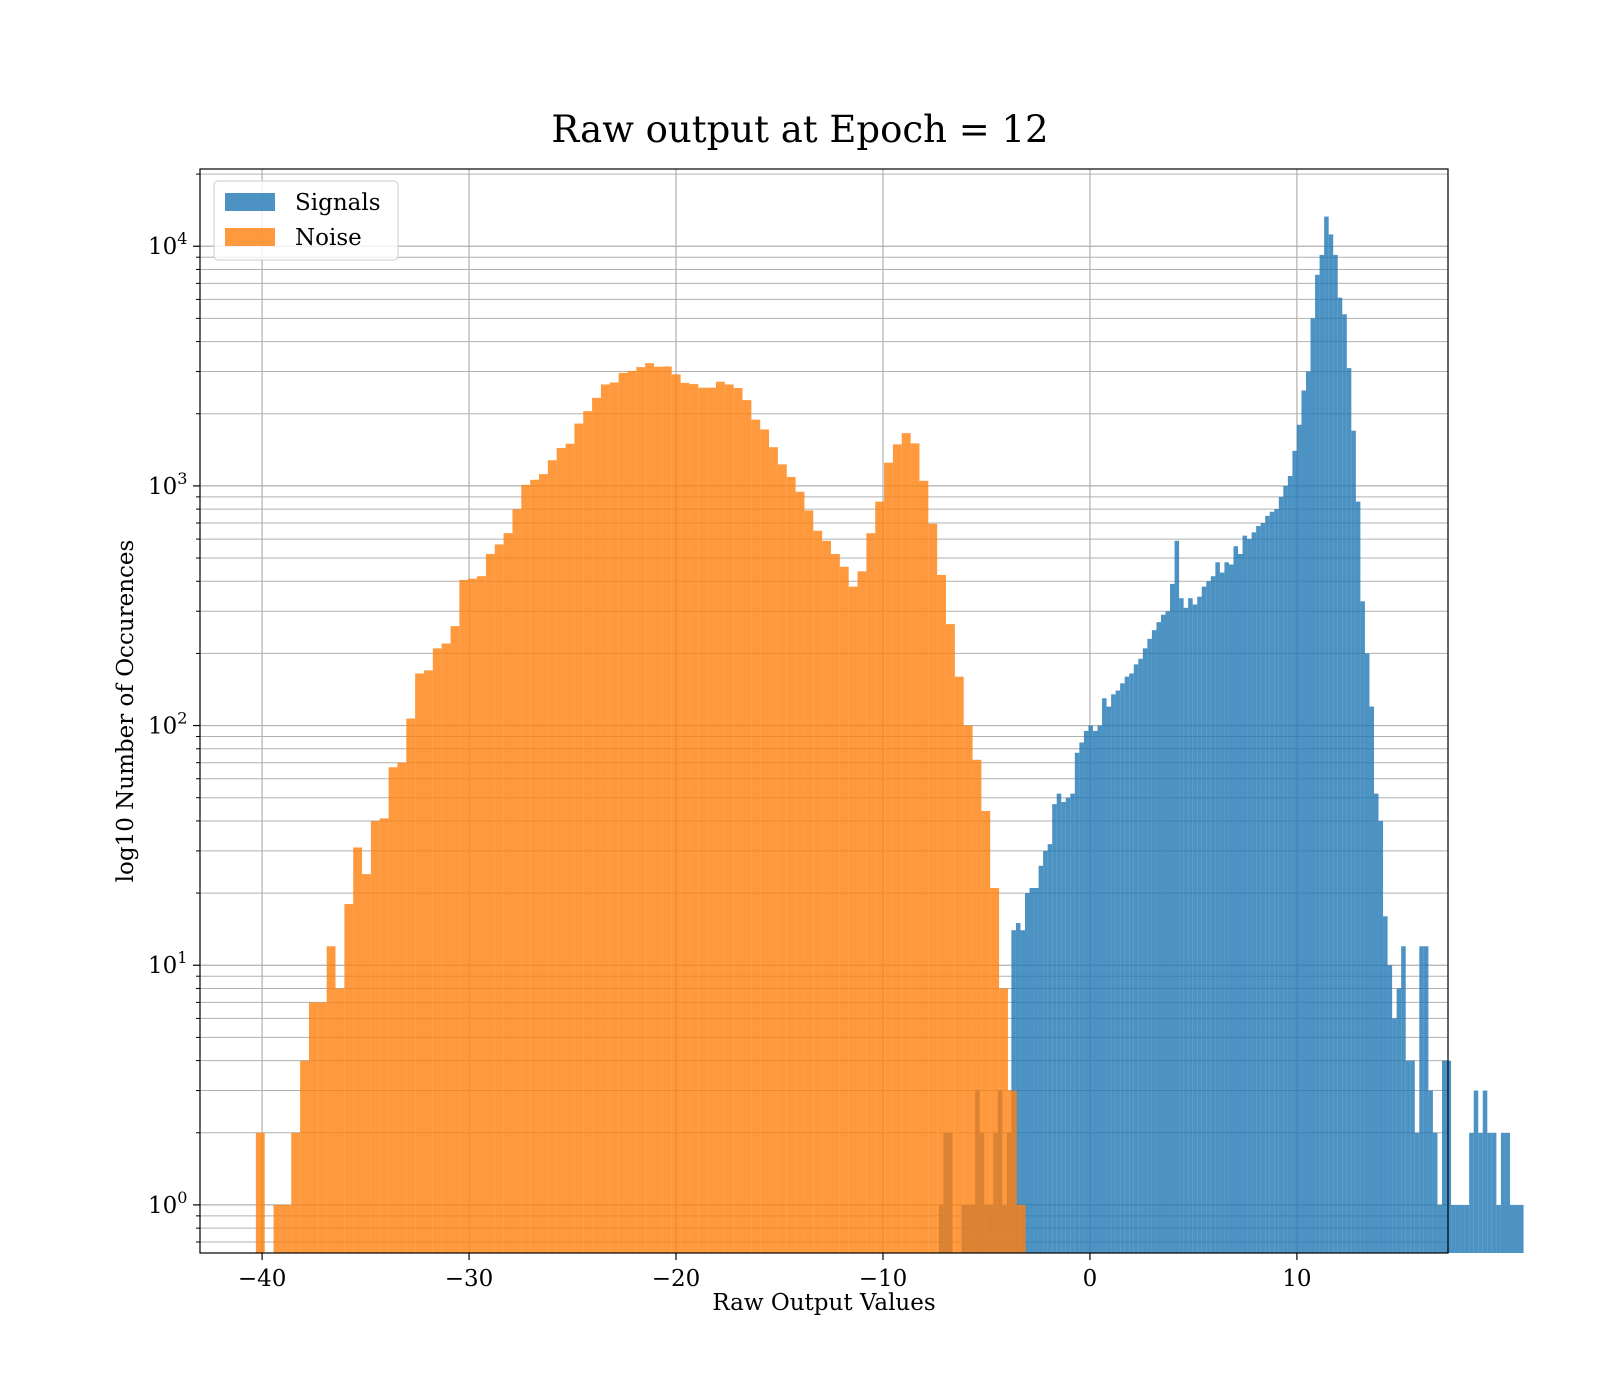  What do you see at coordinates (250, 202) in the screenshot?
I see `legend-swatch-signals` at bounding box center [250, 202].